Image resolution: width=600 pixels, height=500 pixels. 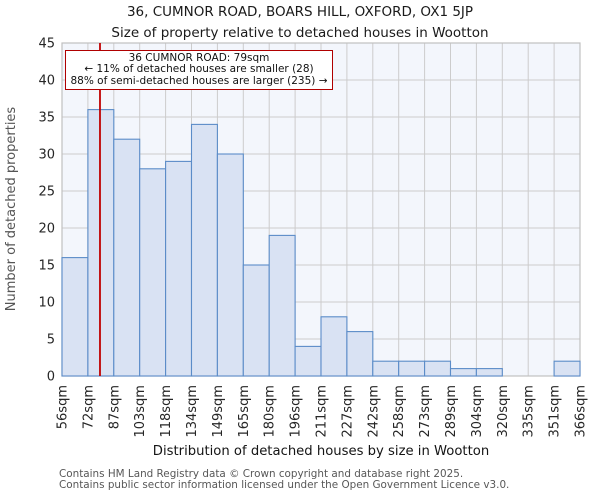 I want to click on x-tick-label: 103sqm, so click(x=140, y=411).